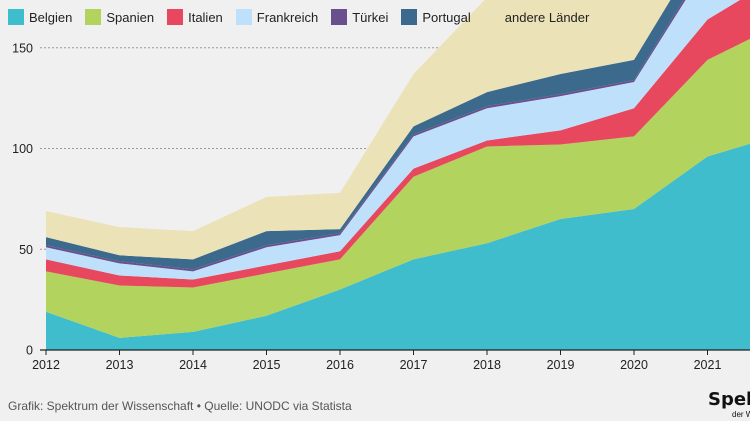  I want to click on x-tick-label-2020: 2020, so click(634, 365).